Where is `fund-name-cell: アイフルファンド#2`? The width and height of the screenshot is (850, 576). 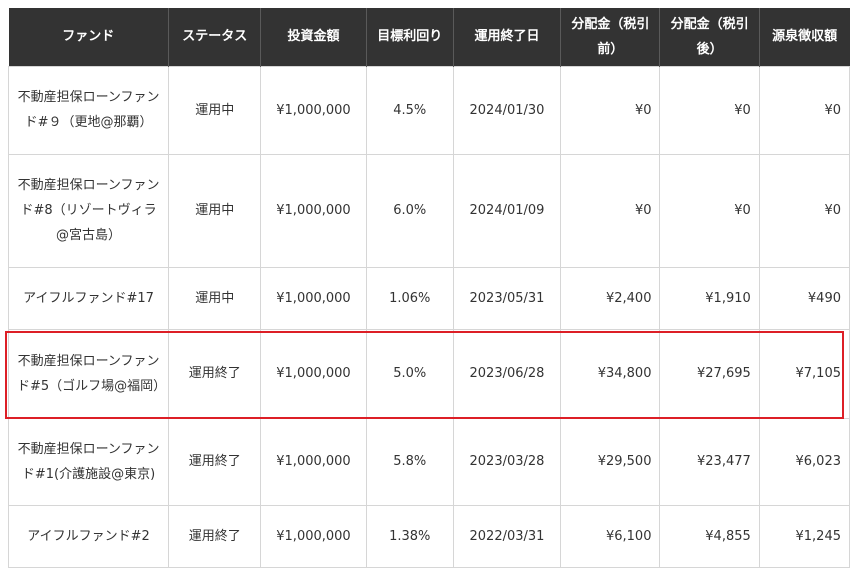 fund-name-cell: アイフルファンド#2 is located at coordinates (88, 536).